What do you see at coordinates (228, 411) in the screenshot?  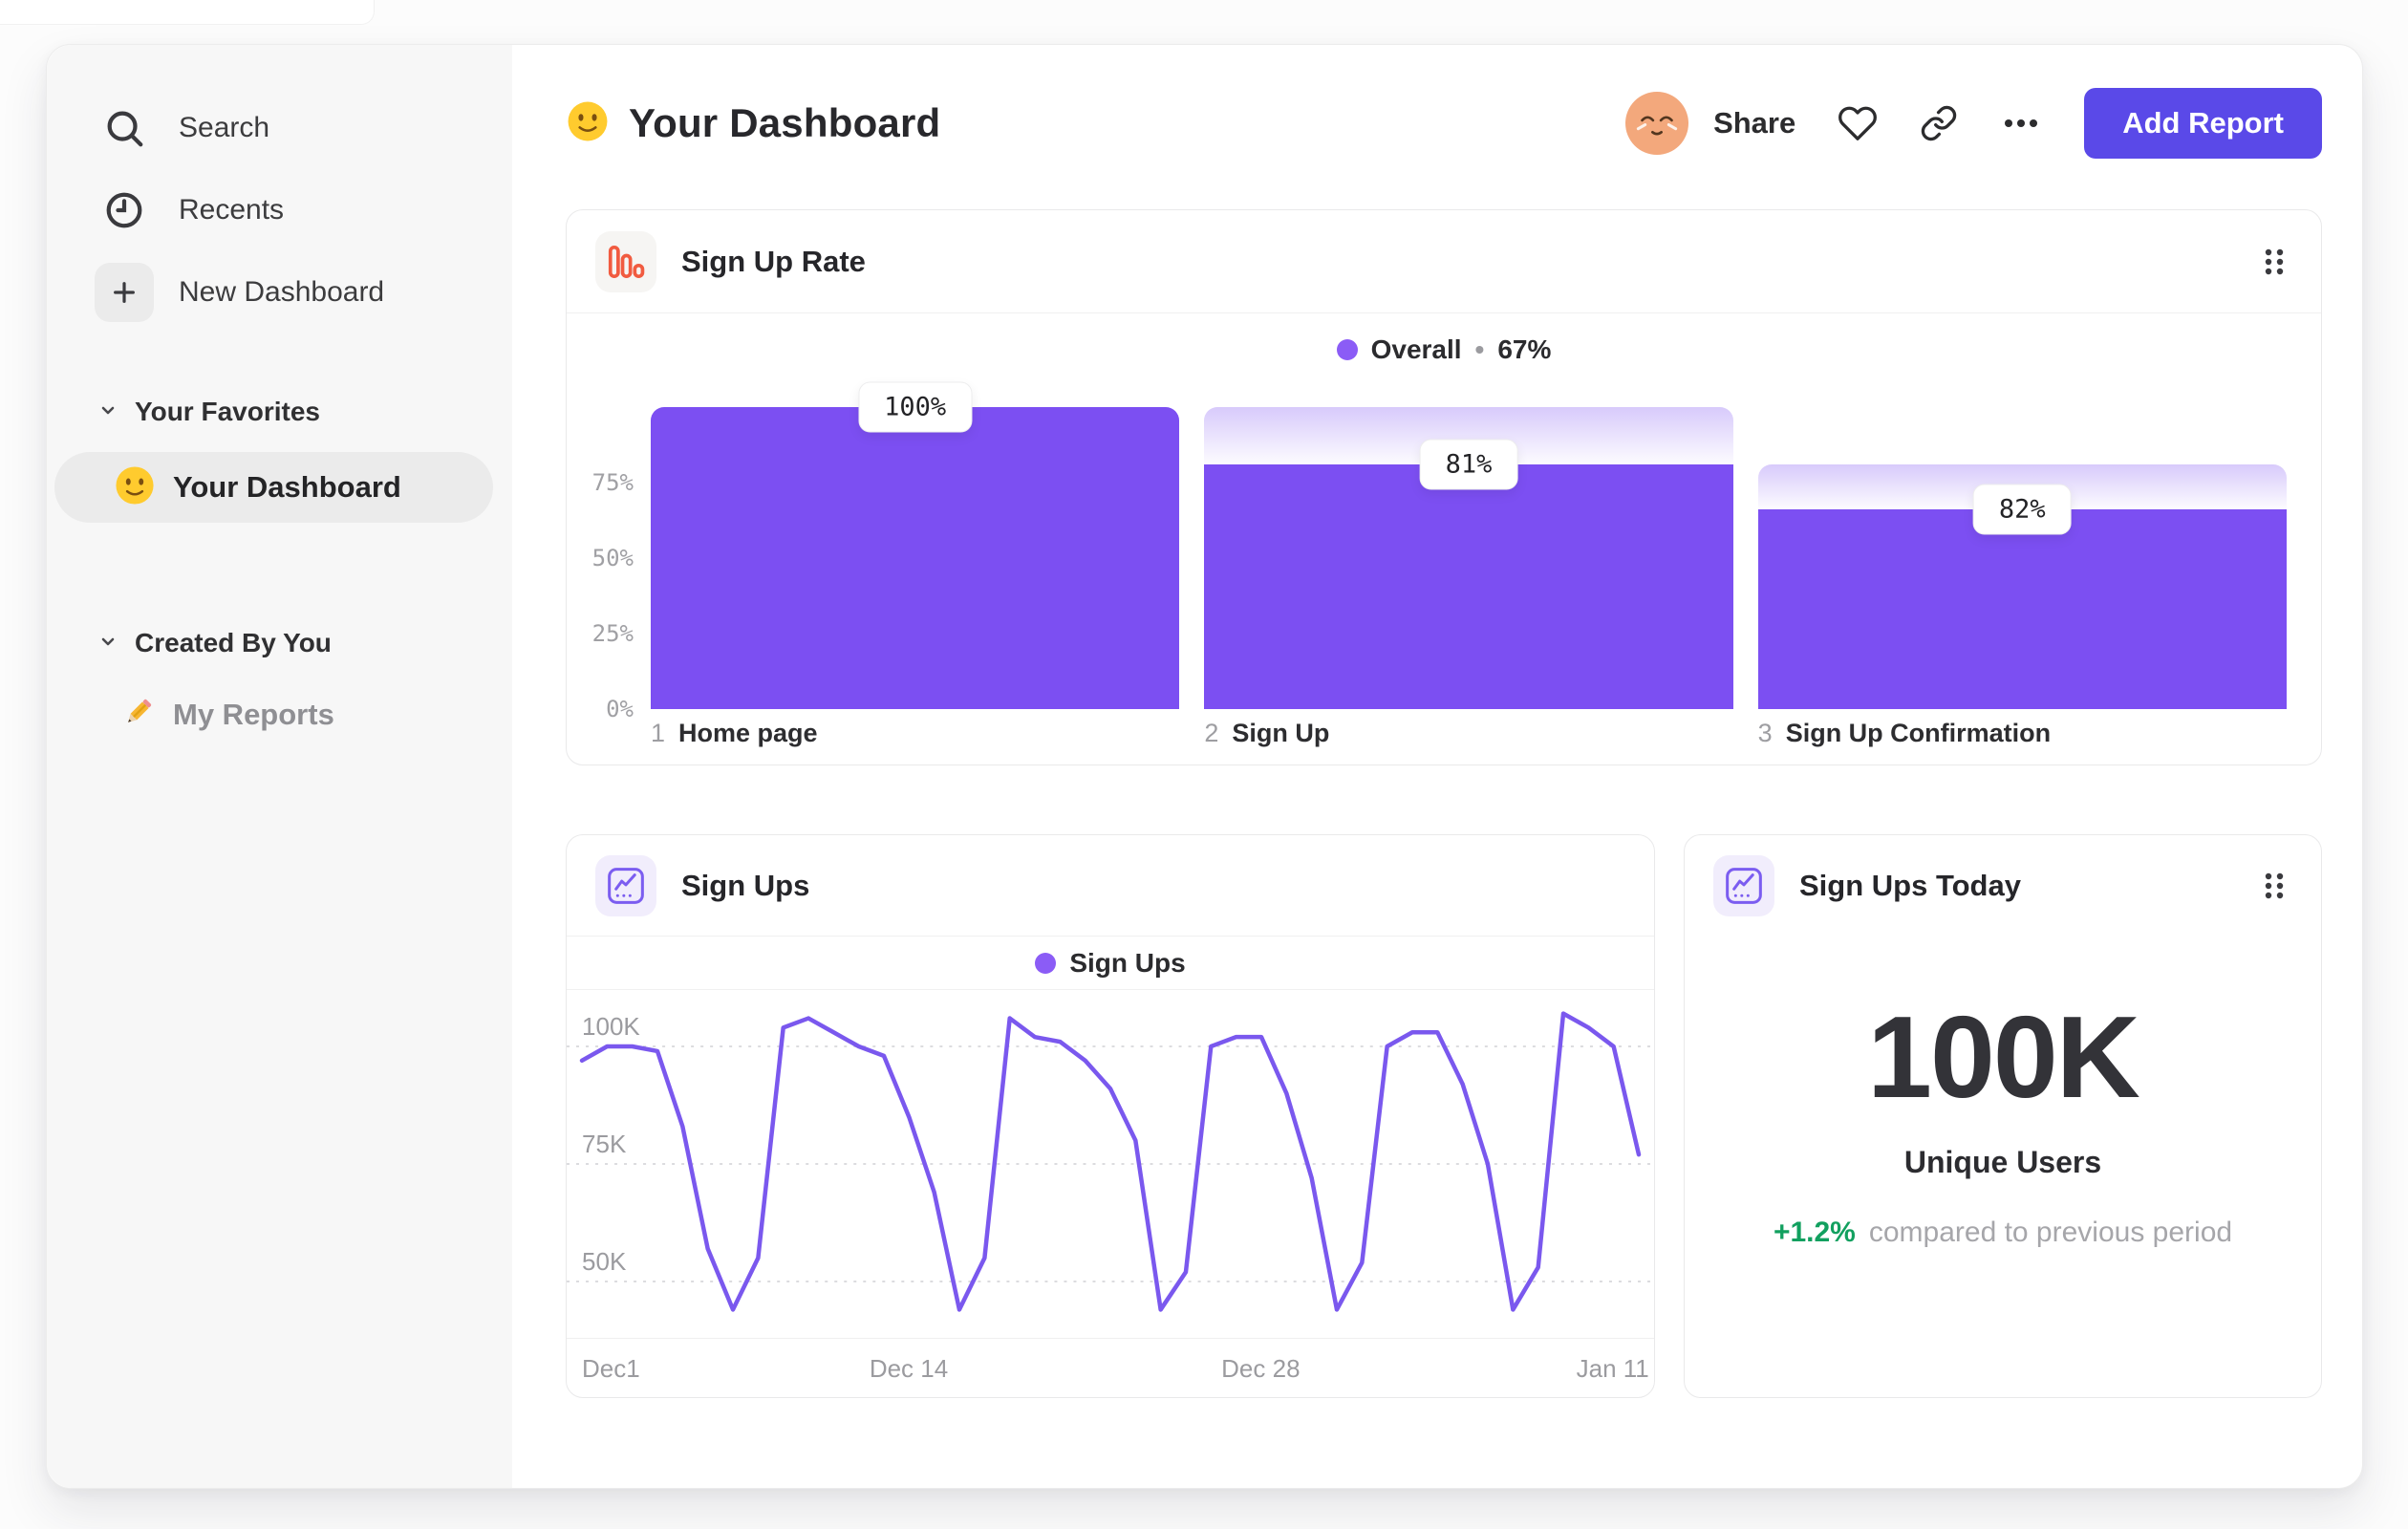 I see `section-title: Your Favorites` at bounding box center [228, 411].